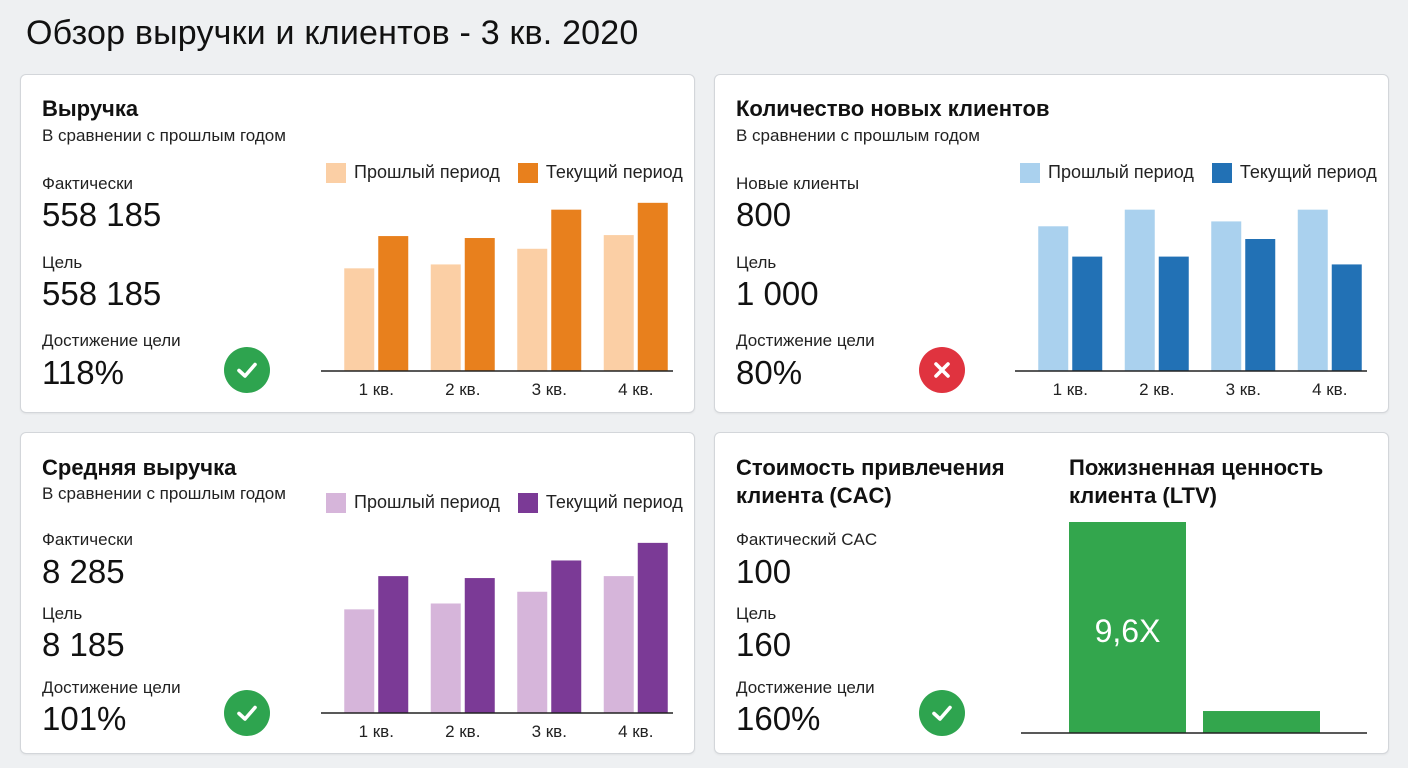 Image resolution: width=1408 pixels, height=768 pixels. I want to click on new-clients-title: Количество новых клиентов, so click(893, 108).